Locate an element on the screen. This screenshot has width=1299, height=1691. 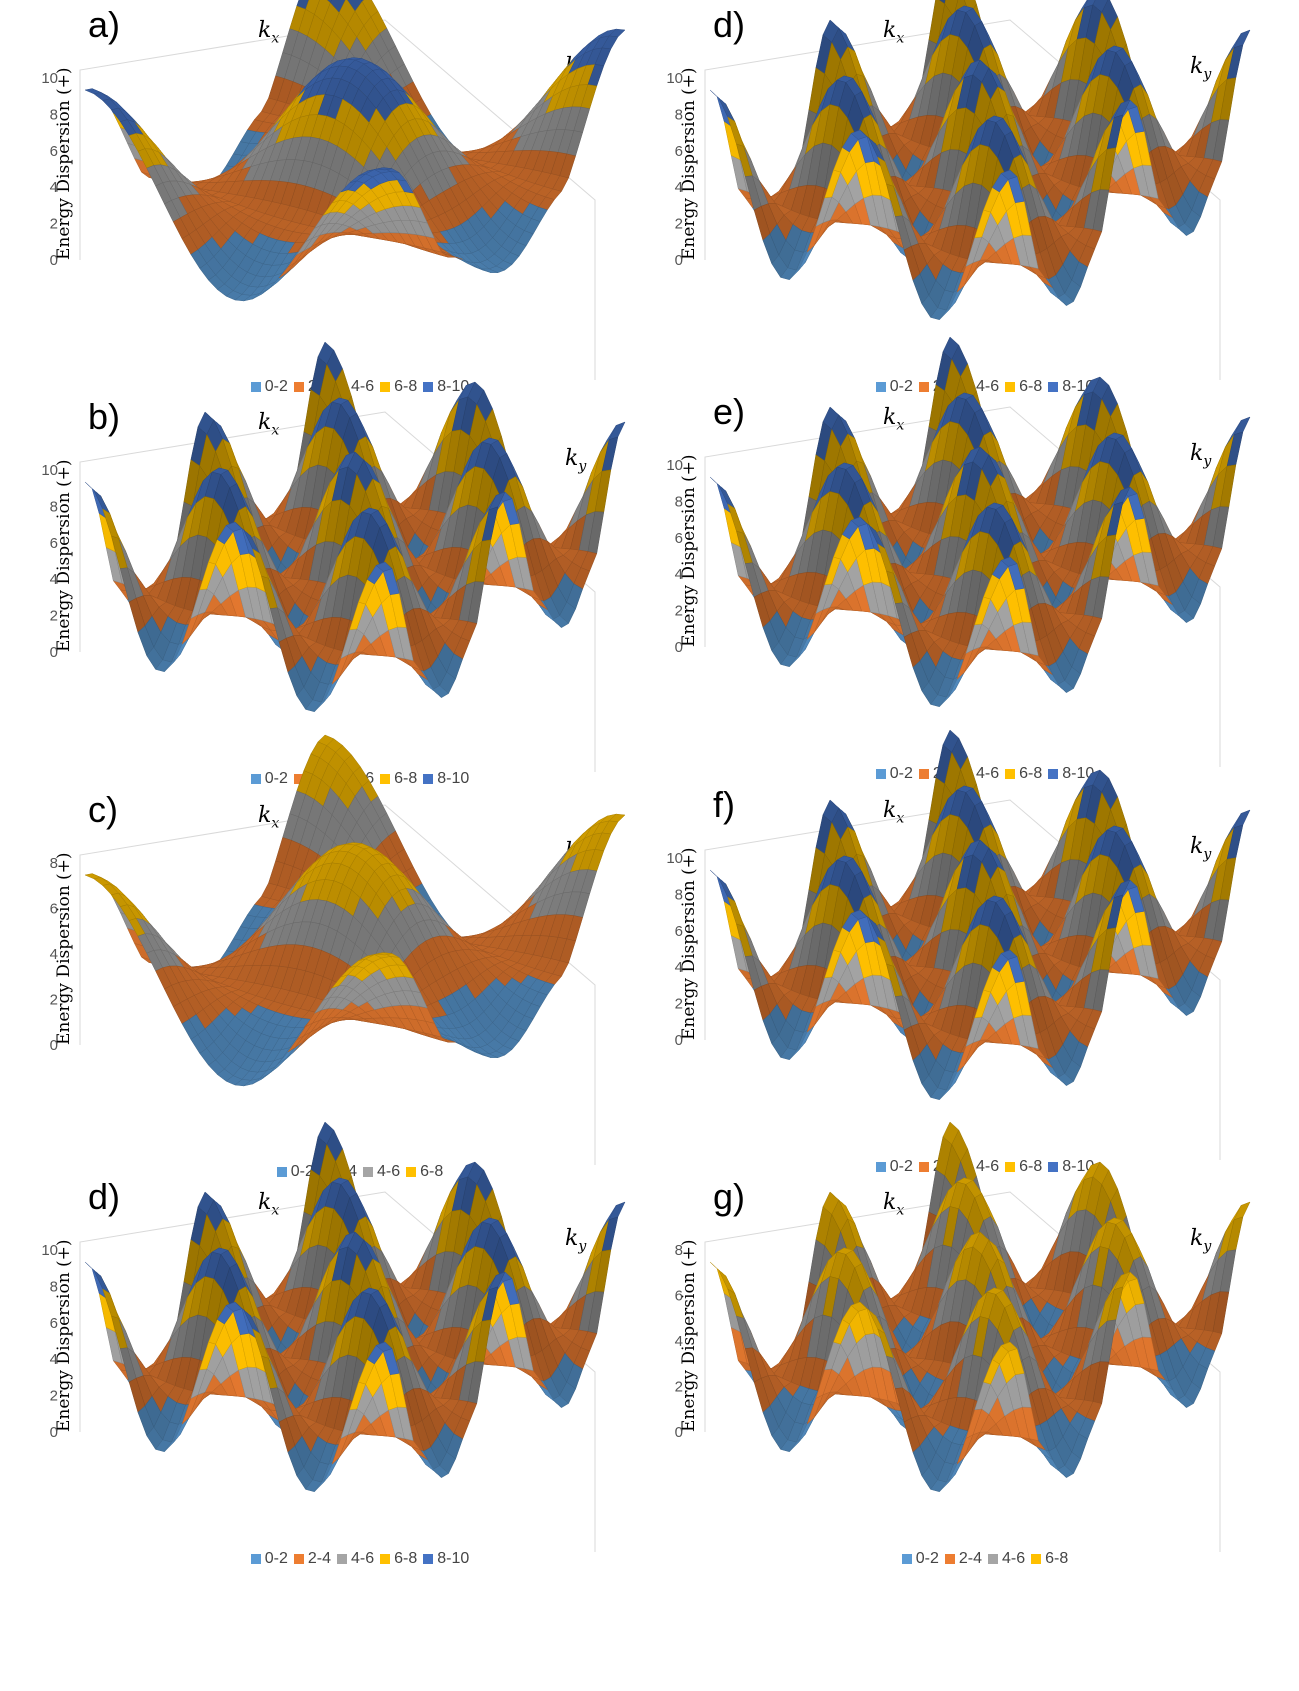
legend: 0-22-44-66-8 is located at coordinates (360, 1172).